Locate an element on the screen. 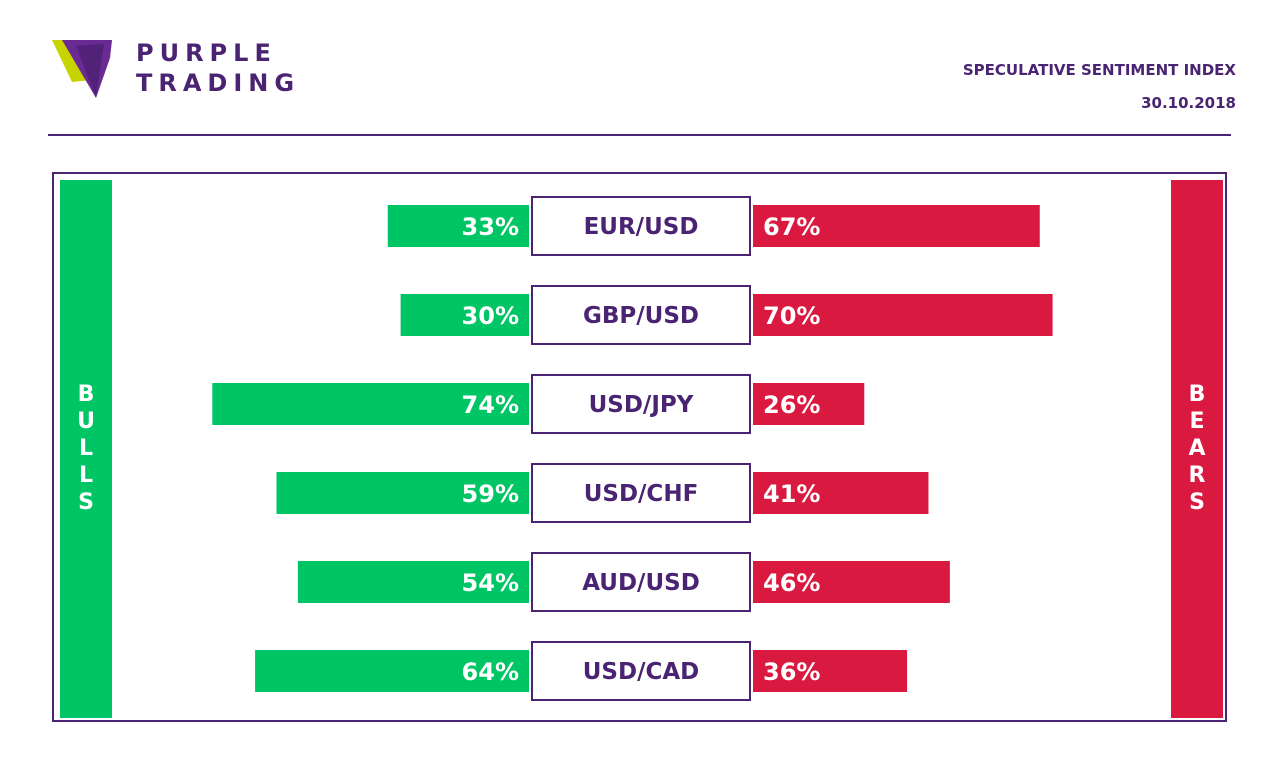 This screenshot has height=780, width=1280. header-divider is located at coordinates (639, 135).